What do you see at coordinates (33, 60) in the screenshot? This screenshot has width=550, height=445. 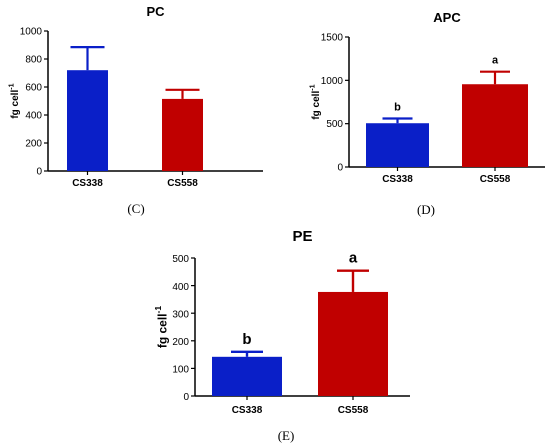 I see `y-tick-label: 800` at bounding box center [33, 60].